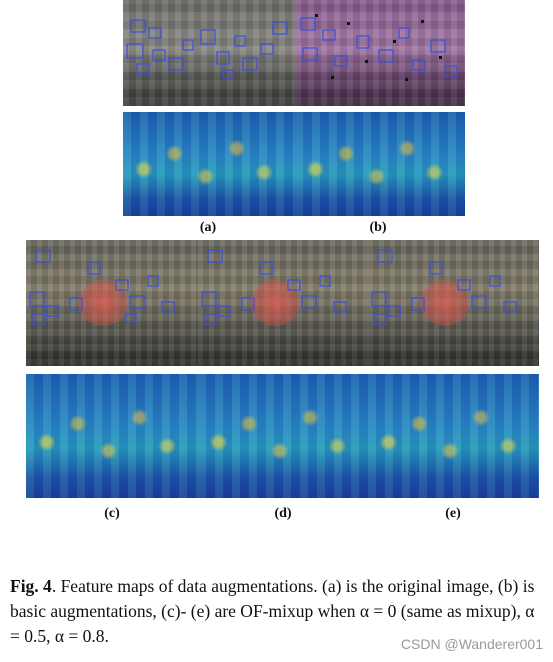  What do you see at coordinates (380, 164) in the screenshot?
I see `feature-map-b` at bounding box center [380, 164].